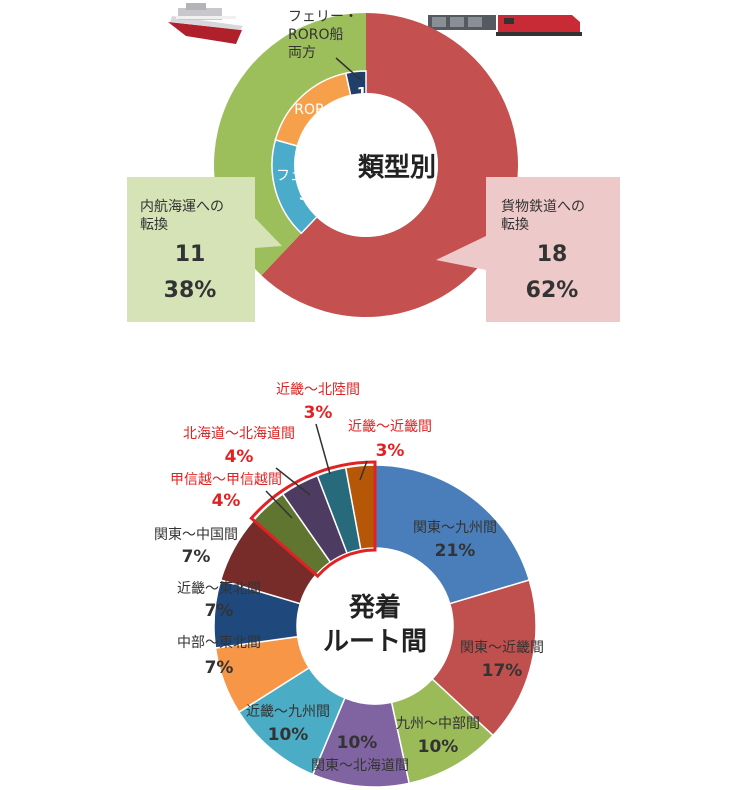 The width and height of the screenshot is (730, 790). Describe the element at coordinates (226, 501) in the screenshot. I see `route-percent-9: 4%` at that location.